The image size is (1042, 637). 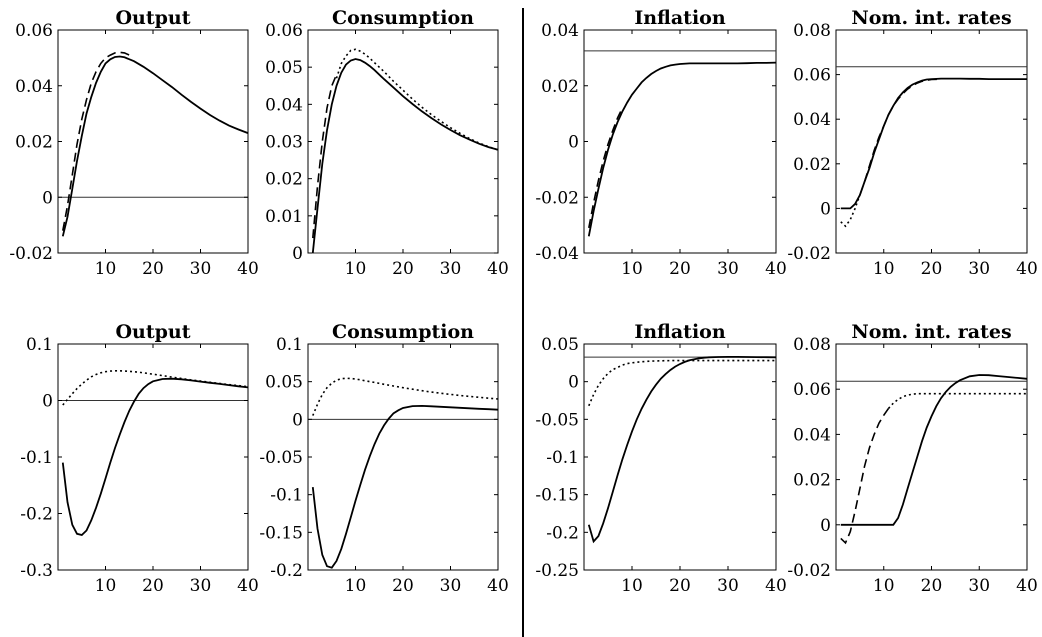 What do you see at coordinates (284, 143) in the screenshot?
I see `y-tick-label: 0.03` at bounding box center [284, 143].